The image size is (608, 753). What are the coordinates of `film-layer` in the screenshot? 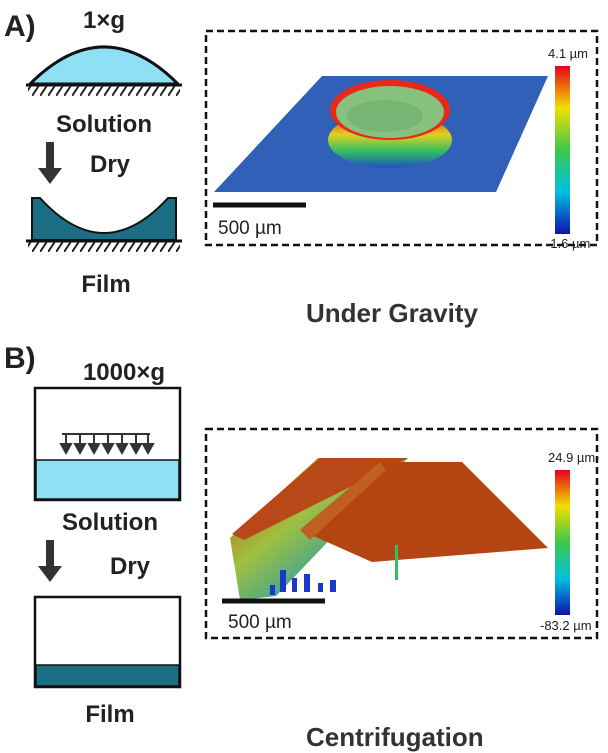 It's located at (107, 675).